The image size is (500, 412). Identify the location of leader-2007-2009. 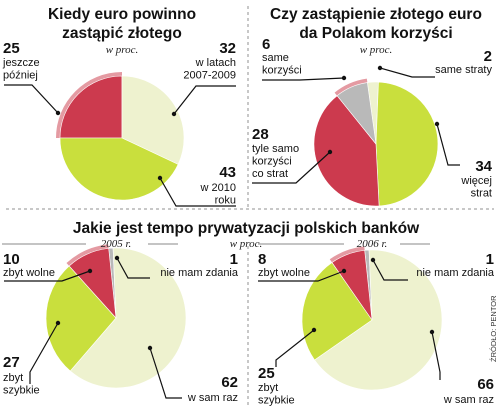
(204, 100).